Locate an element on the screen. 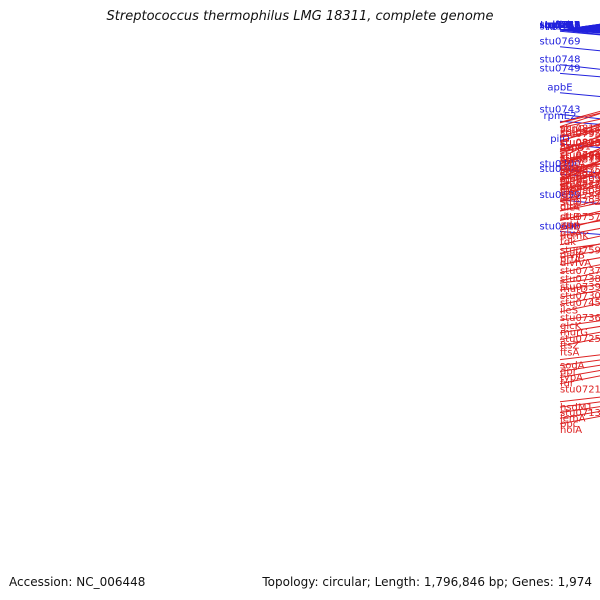 This screenshot has height=600, width=600. gene-label: stu0739 is located at coordinates (580, 287).